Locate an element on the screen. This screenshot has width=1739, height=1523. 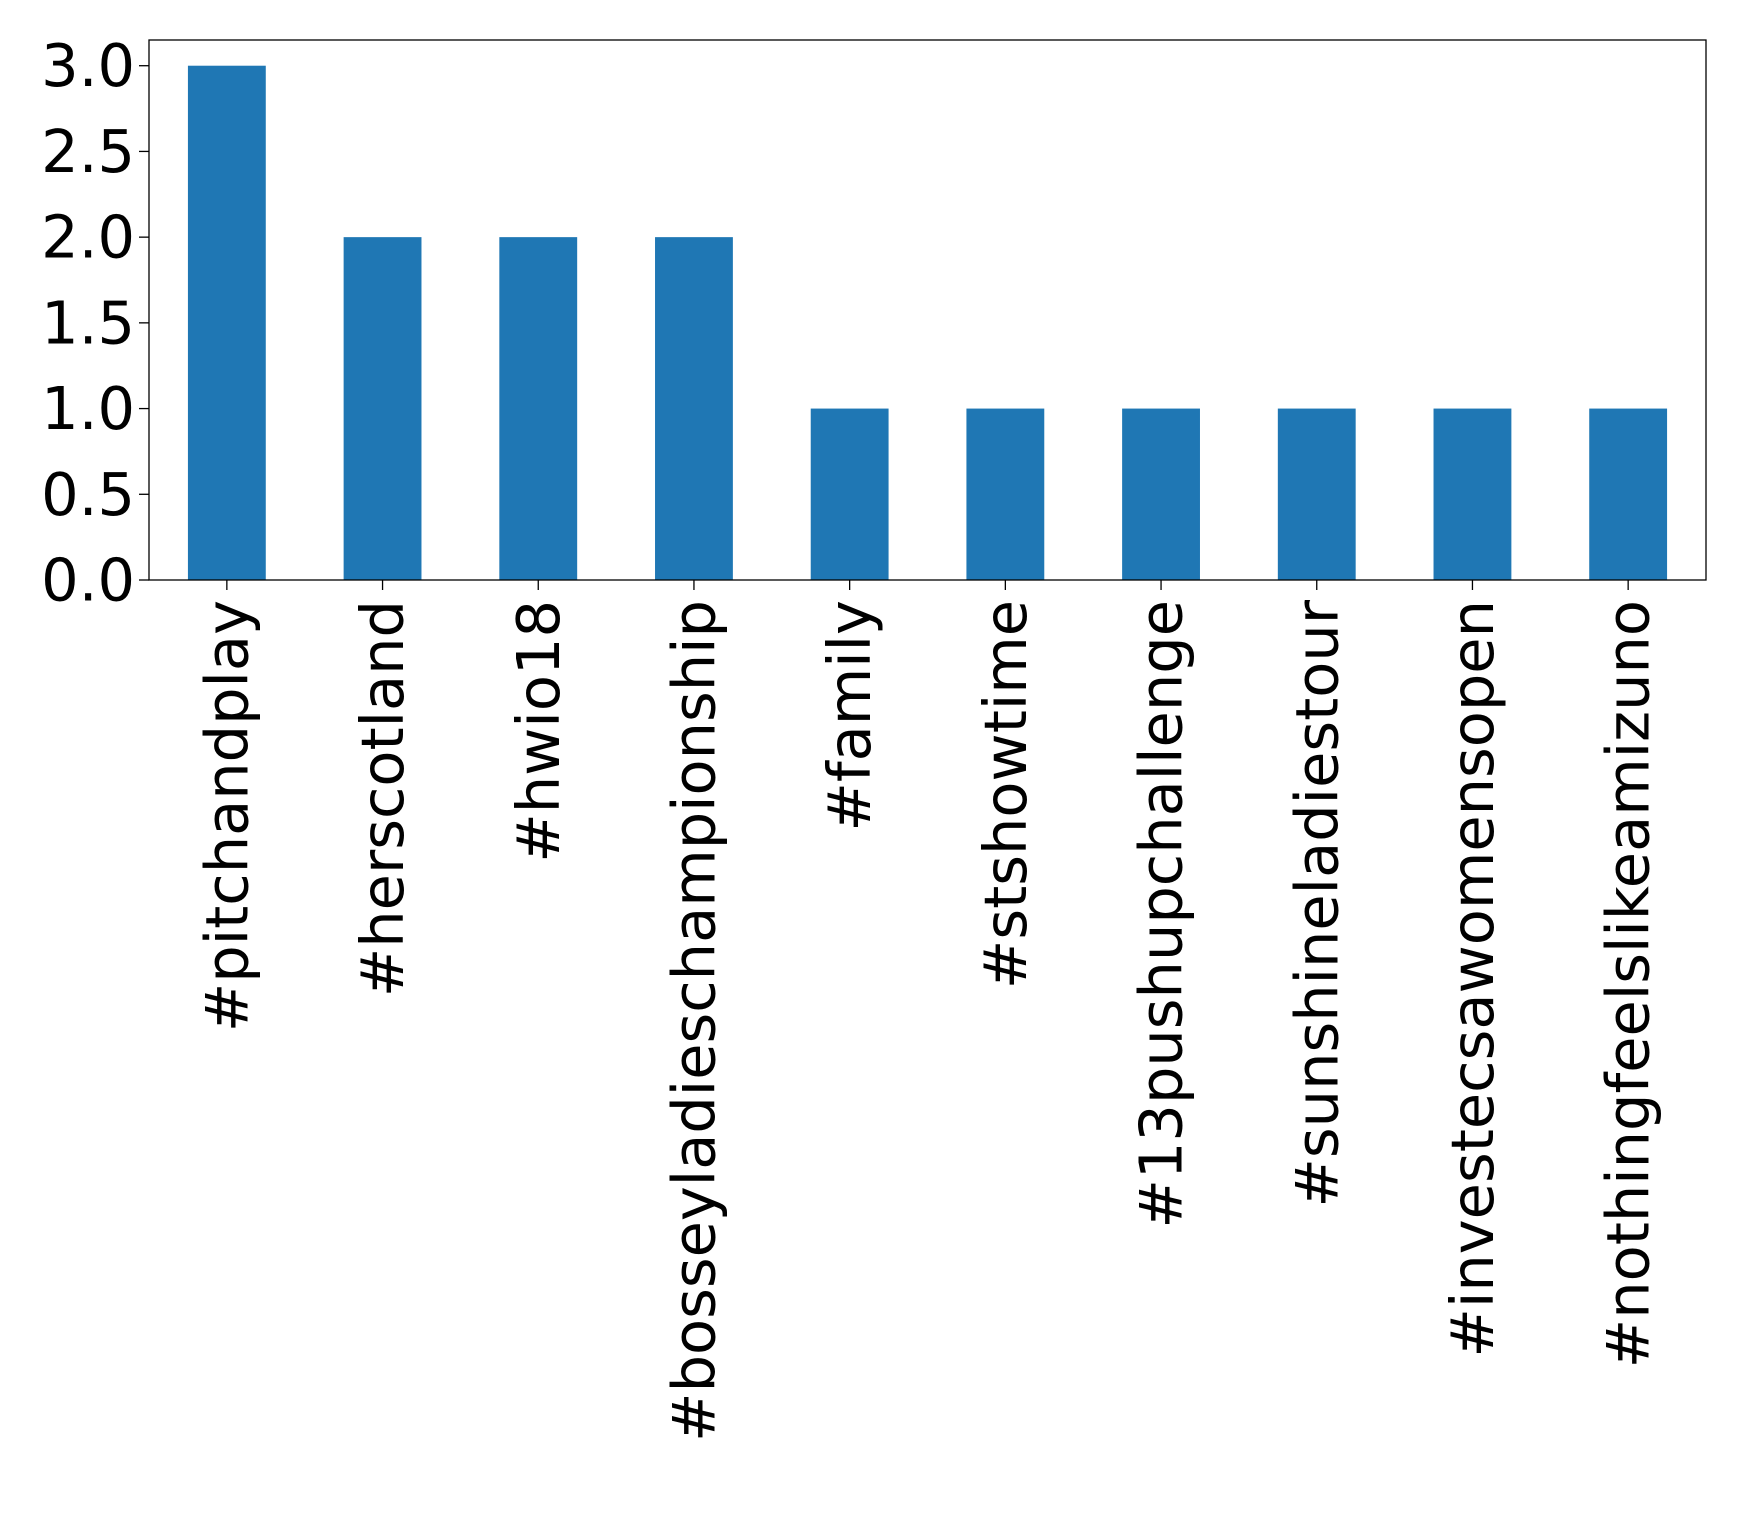
y-axis: 0.0 0.5 1.0 1.5 2.0 2.5 3.0 is located at coordinates (95, 323).